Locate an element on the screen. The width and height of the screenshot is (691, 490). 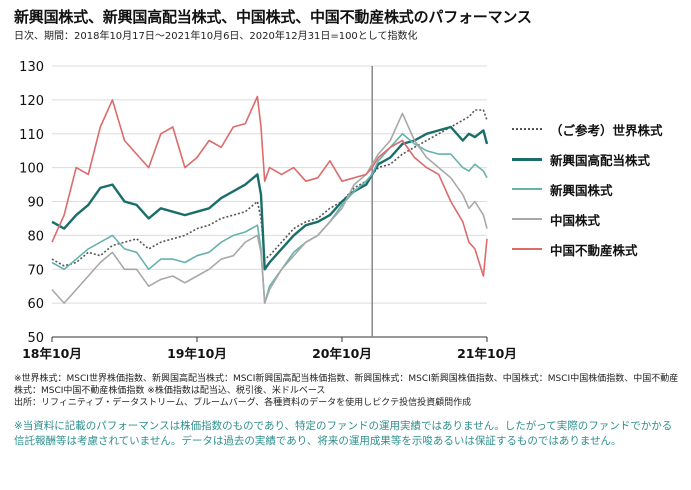
x-tick-label-0: 18年10月 is located at coordinates (52, 353).